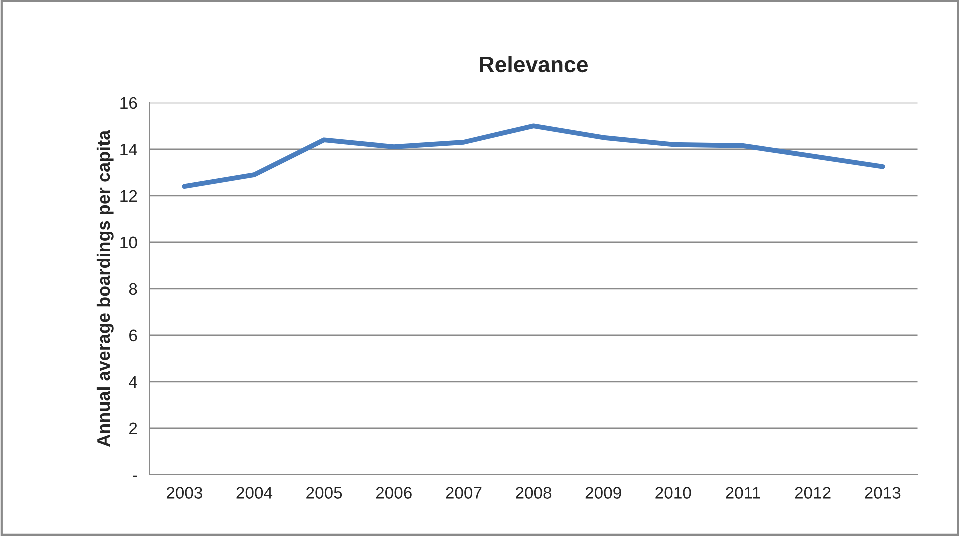  I want to click on x-tick-label: 2004, so click(254, 493).